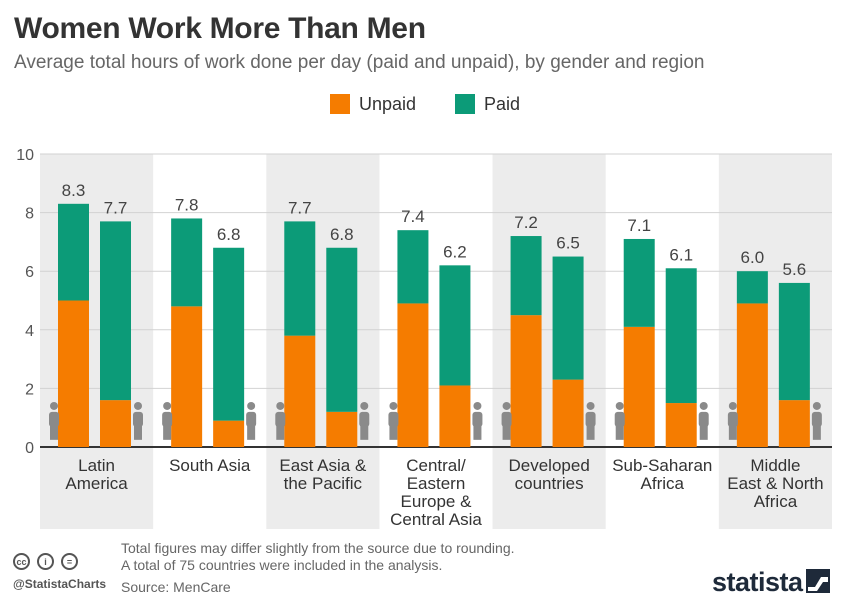 This screenshot has height=601, width=845. Describe the element at coordinates (96, 465) in the screenshot. I see `x-category-label: Latin` at that location.